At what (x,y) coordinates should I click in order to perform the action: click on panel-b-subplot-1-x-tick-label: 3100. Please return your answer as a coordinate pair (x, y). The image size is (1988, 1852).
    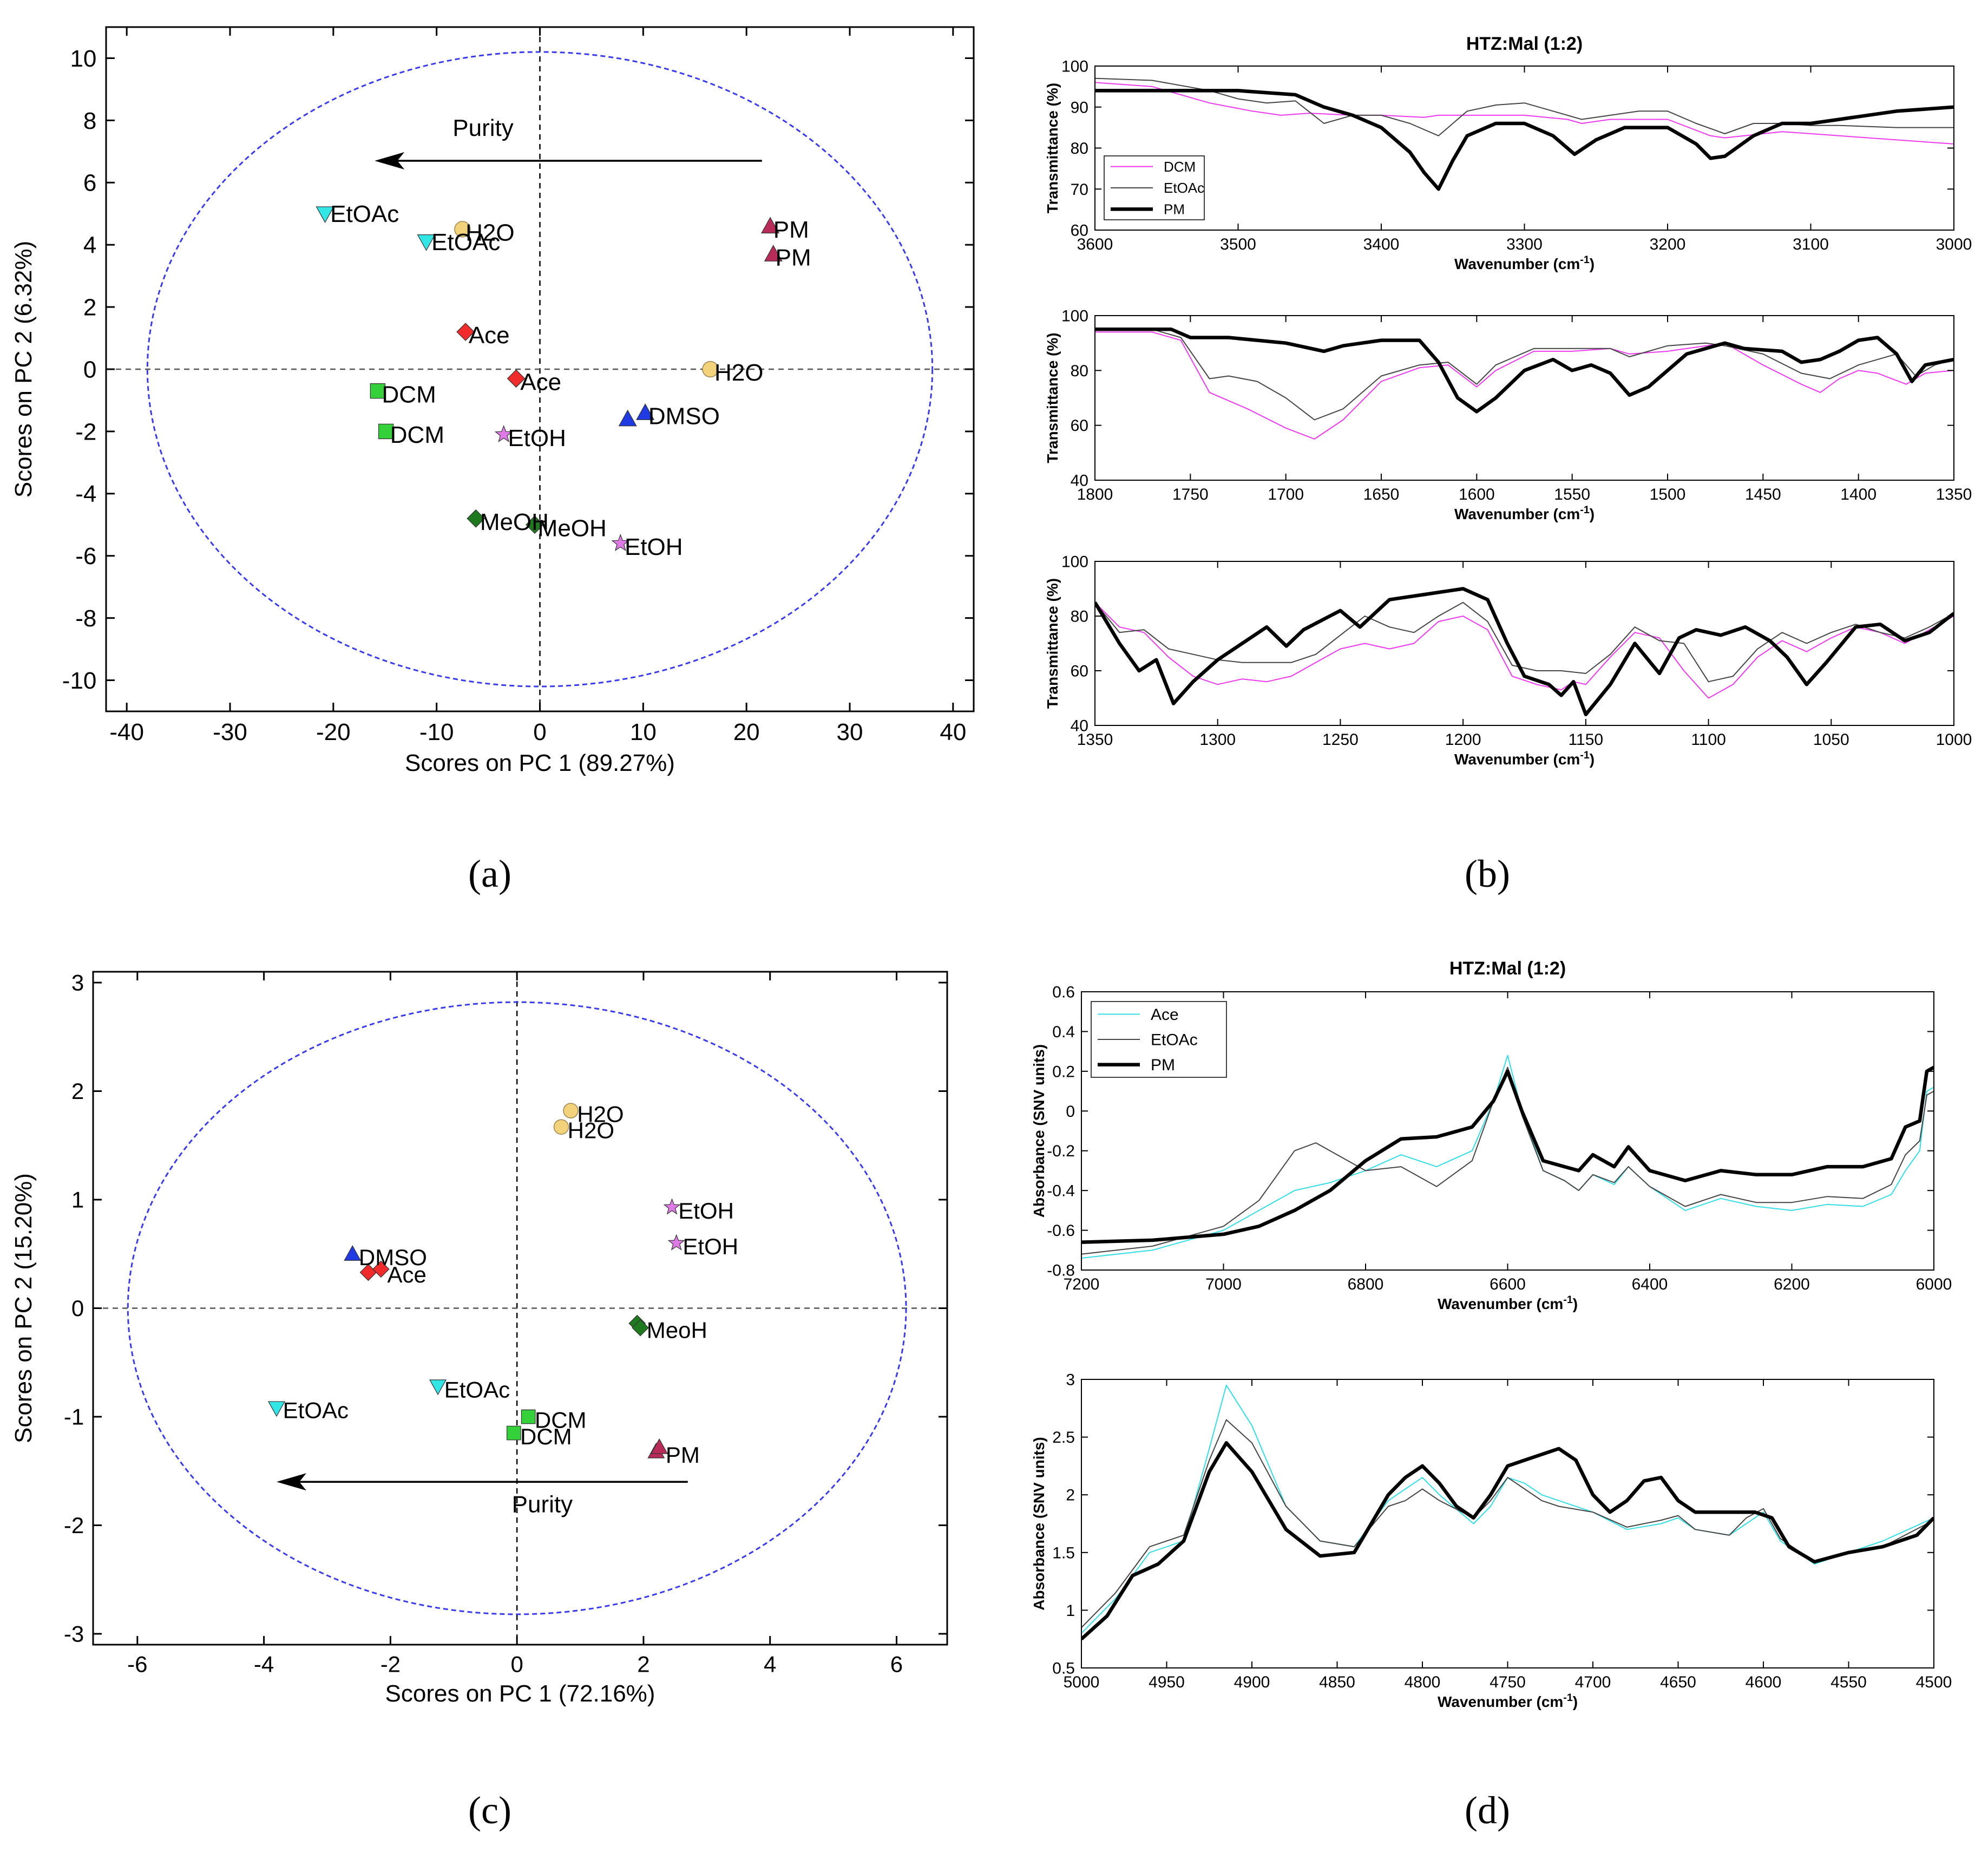
    Looking at the image, I should click on (1811, 244).